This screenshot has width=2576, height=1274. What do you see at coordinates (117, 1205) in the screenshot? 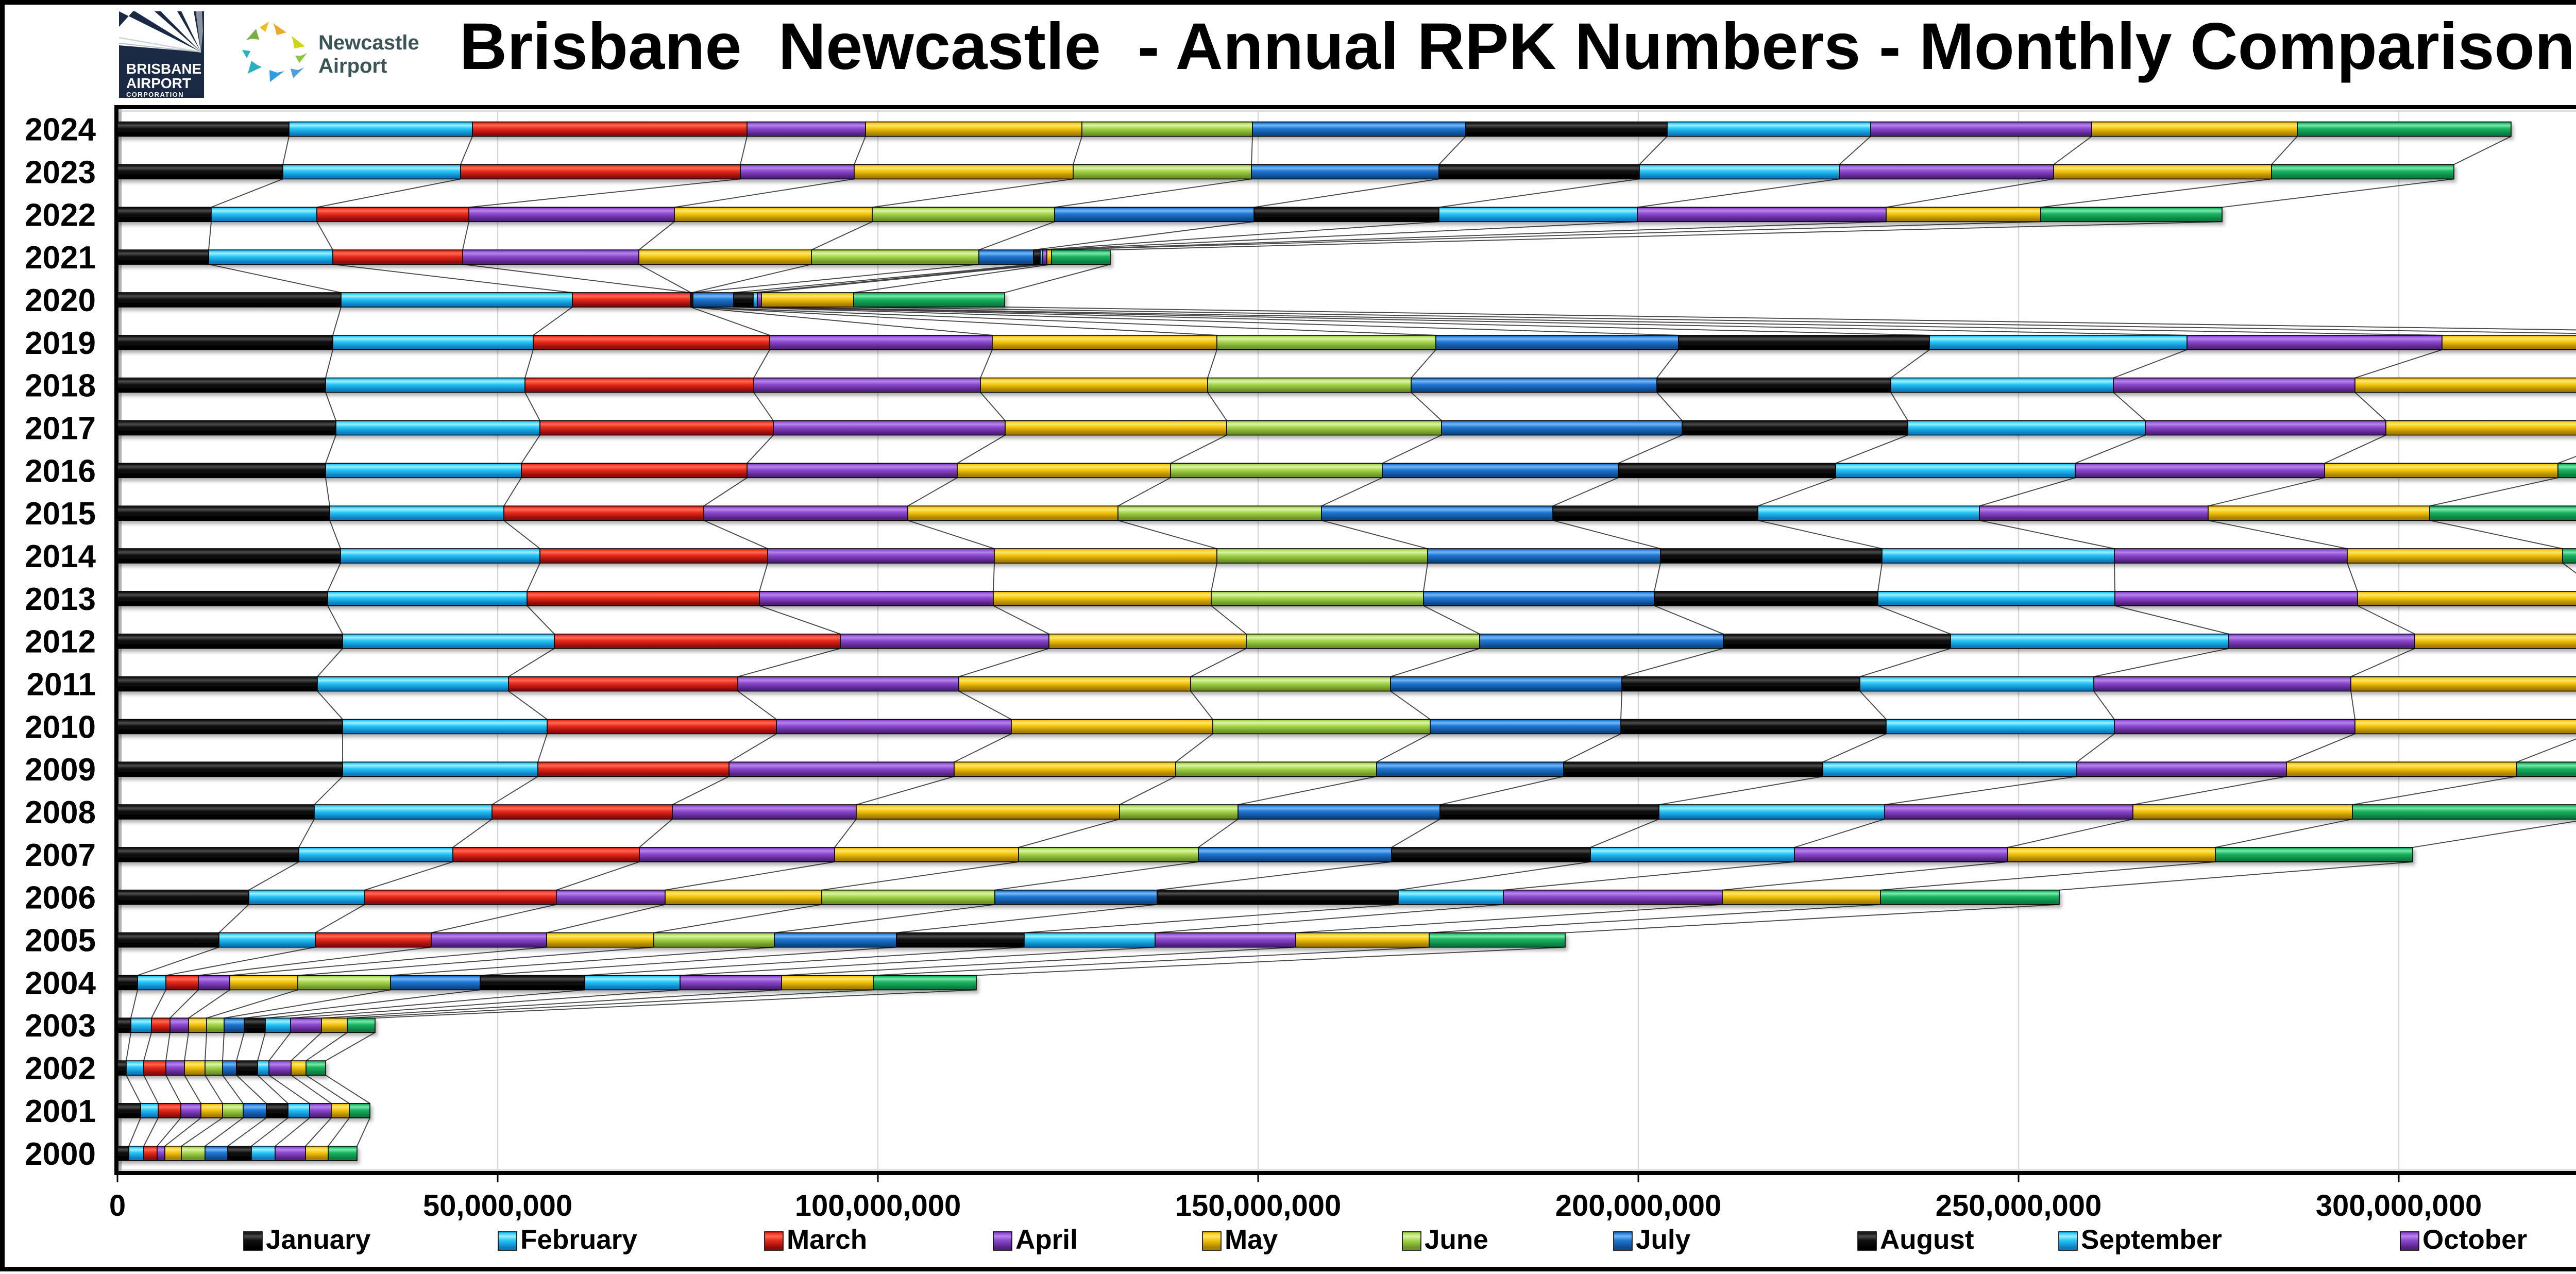
I see `svg-text: 0` at bounding box center [117, 1205].